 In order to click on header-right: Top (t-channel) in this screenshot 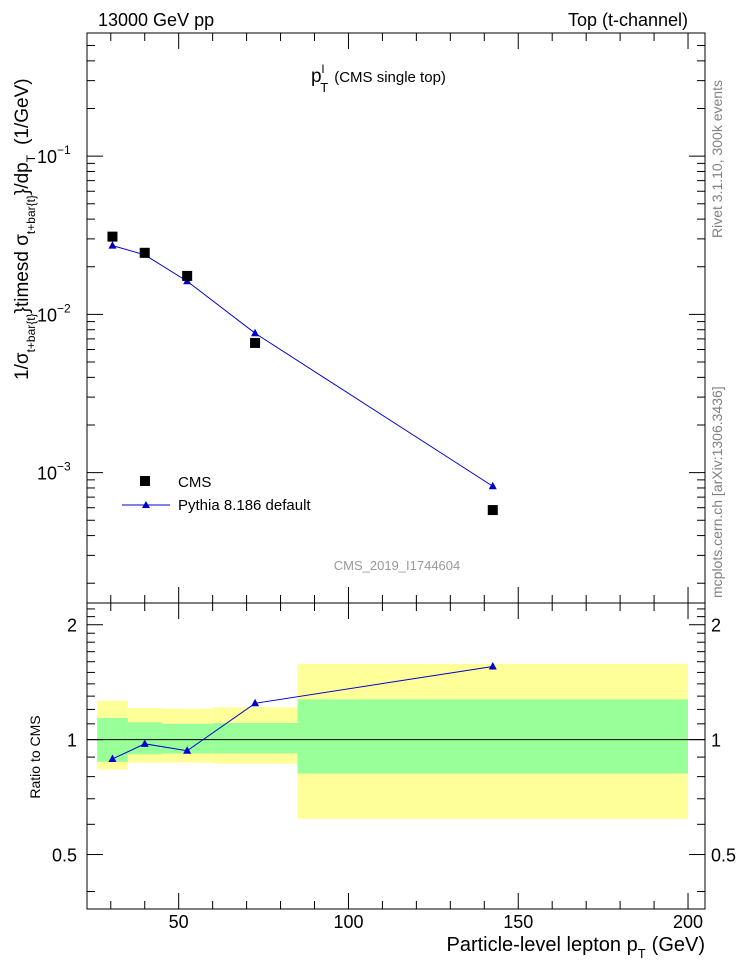, I will do `click(628, 20)`.